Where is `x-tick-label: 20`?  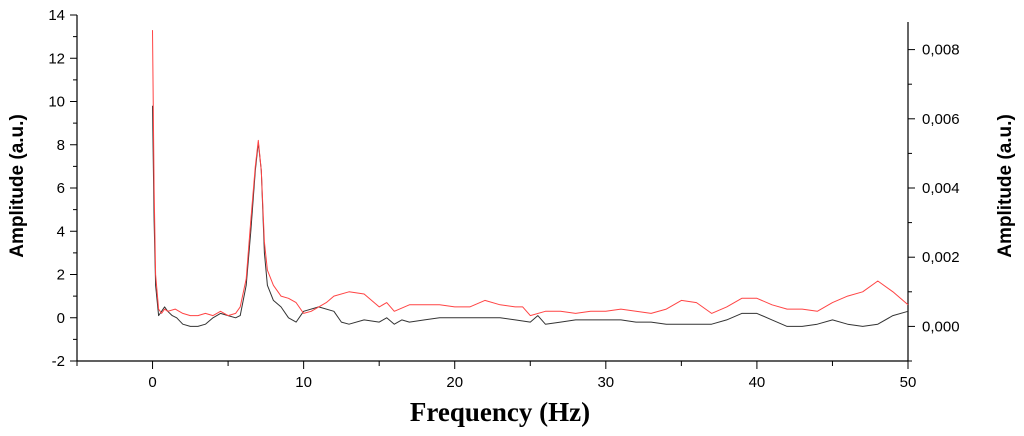
x-tick-label: 20 is located at coordinates (454, 382).